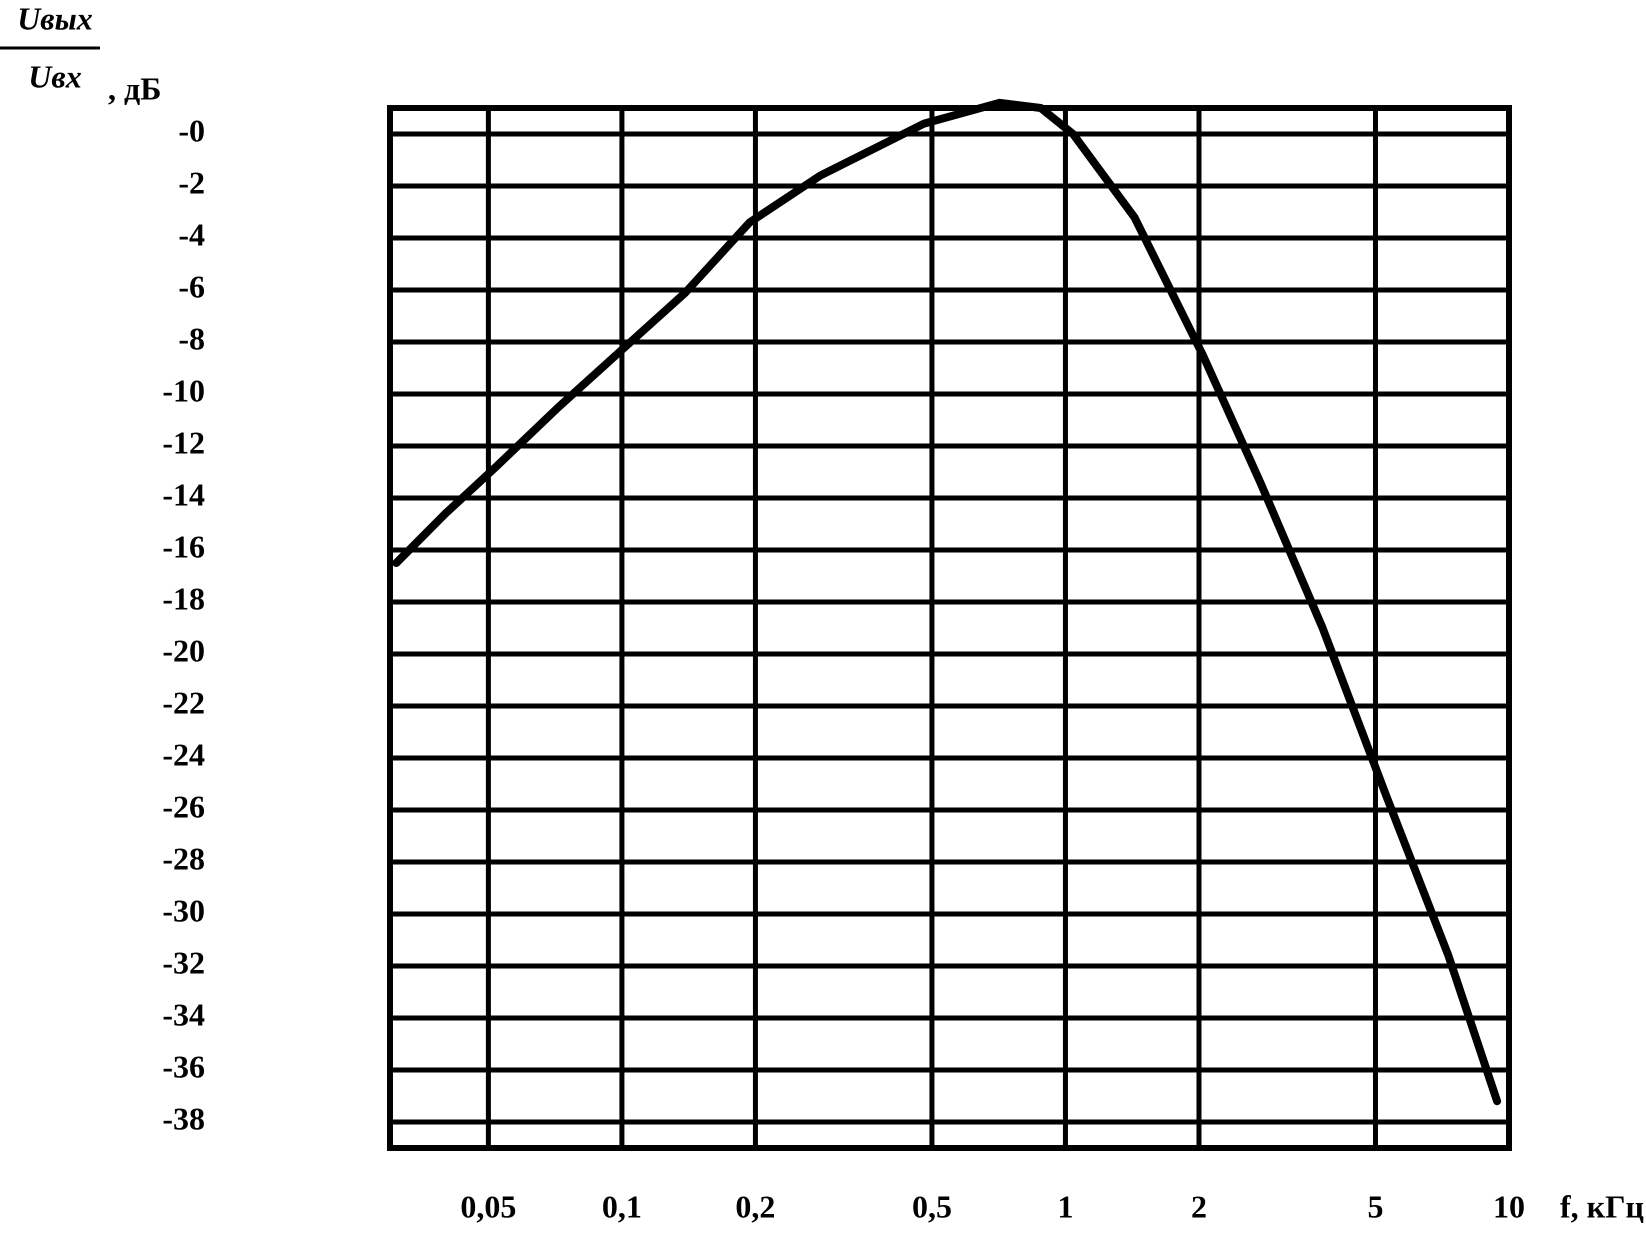 The image size is (1646, 1236). Describe the element at coordinates (183, 910) in the screenshot. I see `y-tick-label: -30` at that location.